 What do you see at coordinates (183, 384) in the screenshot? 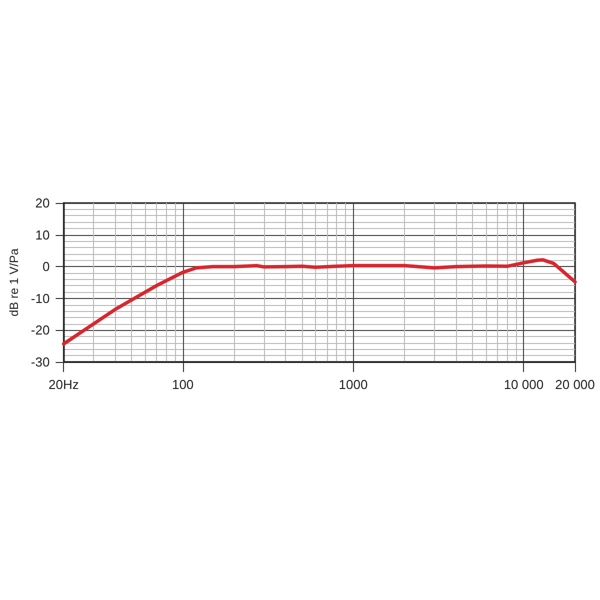
I see `x-tick-label: 100` at bounding box center [183, 384].